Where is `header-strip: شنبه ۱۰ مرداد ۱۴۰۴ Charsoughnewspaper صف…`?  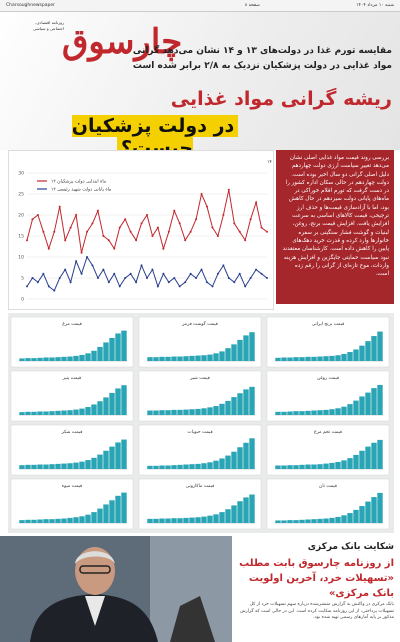 header-strip: شنبه ۱۰ مرداد ۱۴۰۴ Charsoughnewspaper صف… is located at coordinates (200, 6).